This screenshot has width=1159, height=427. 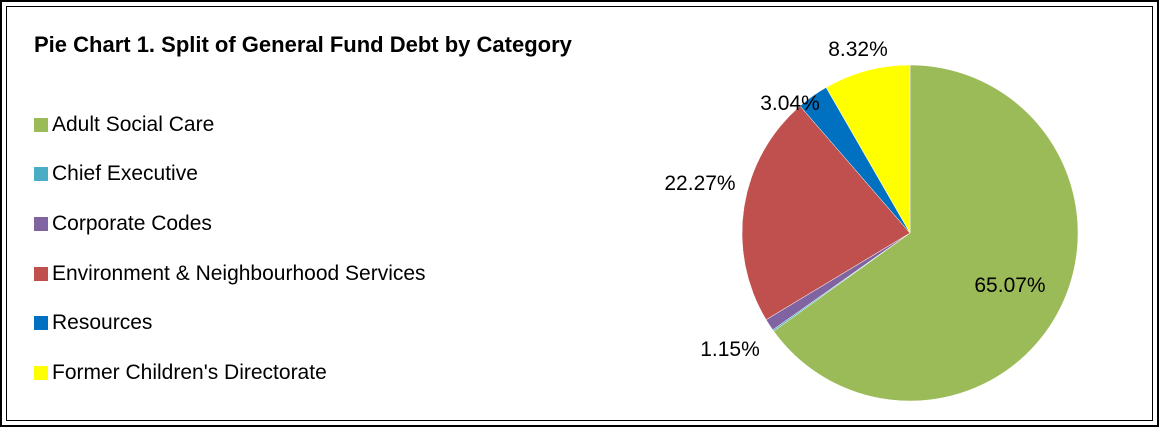 I want to click on data-label: 8.32%, so click(x=858, y=49).